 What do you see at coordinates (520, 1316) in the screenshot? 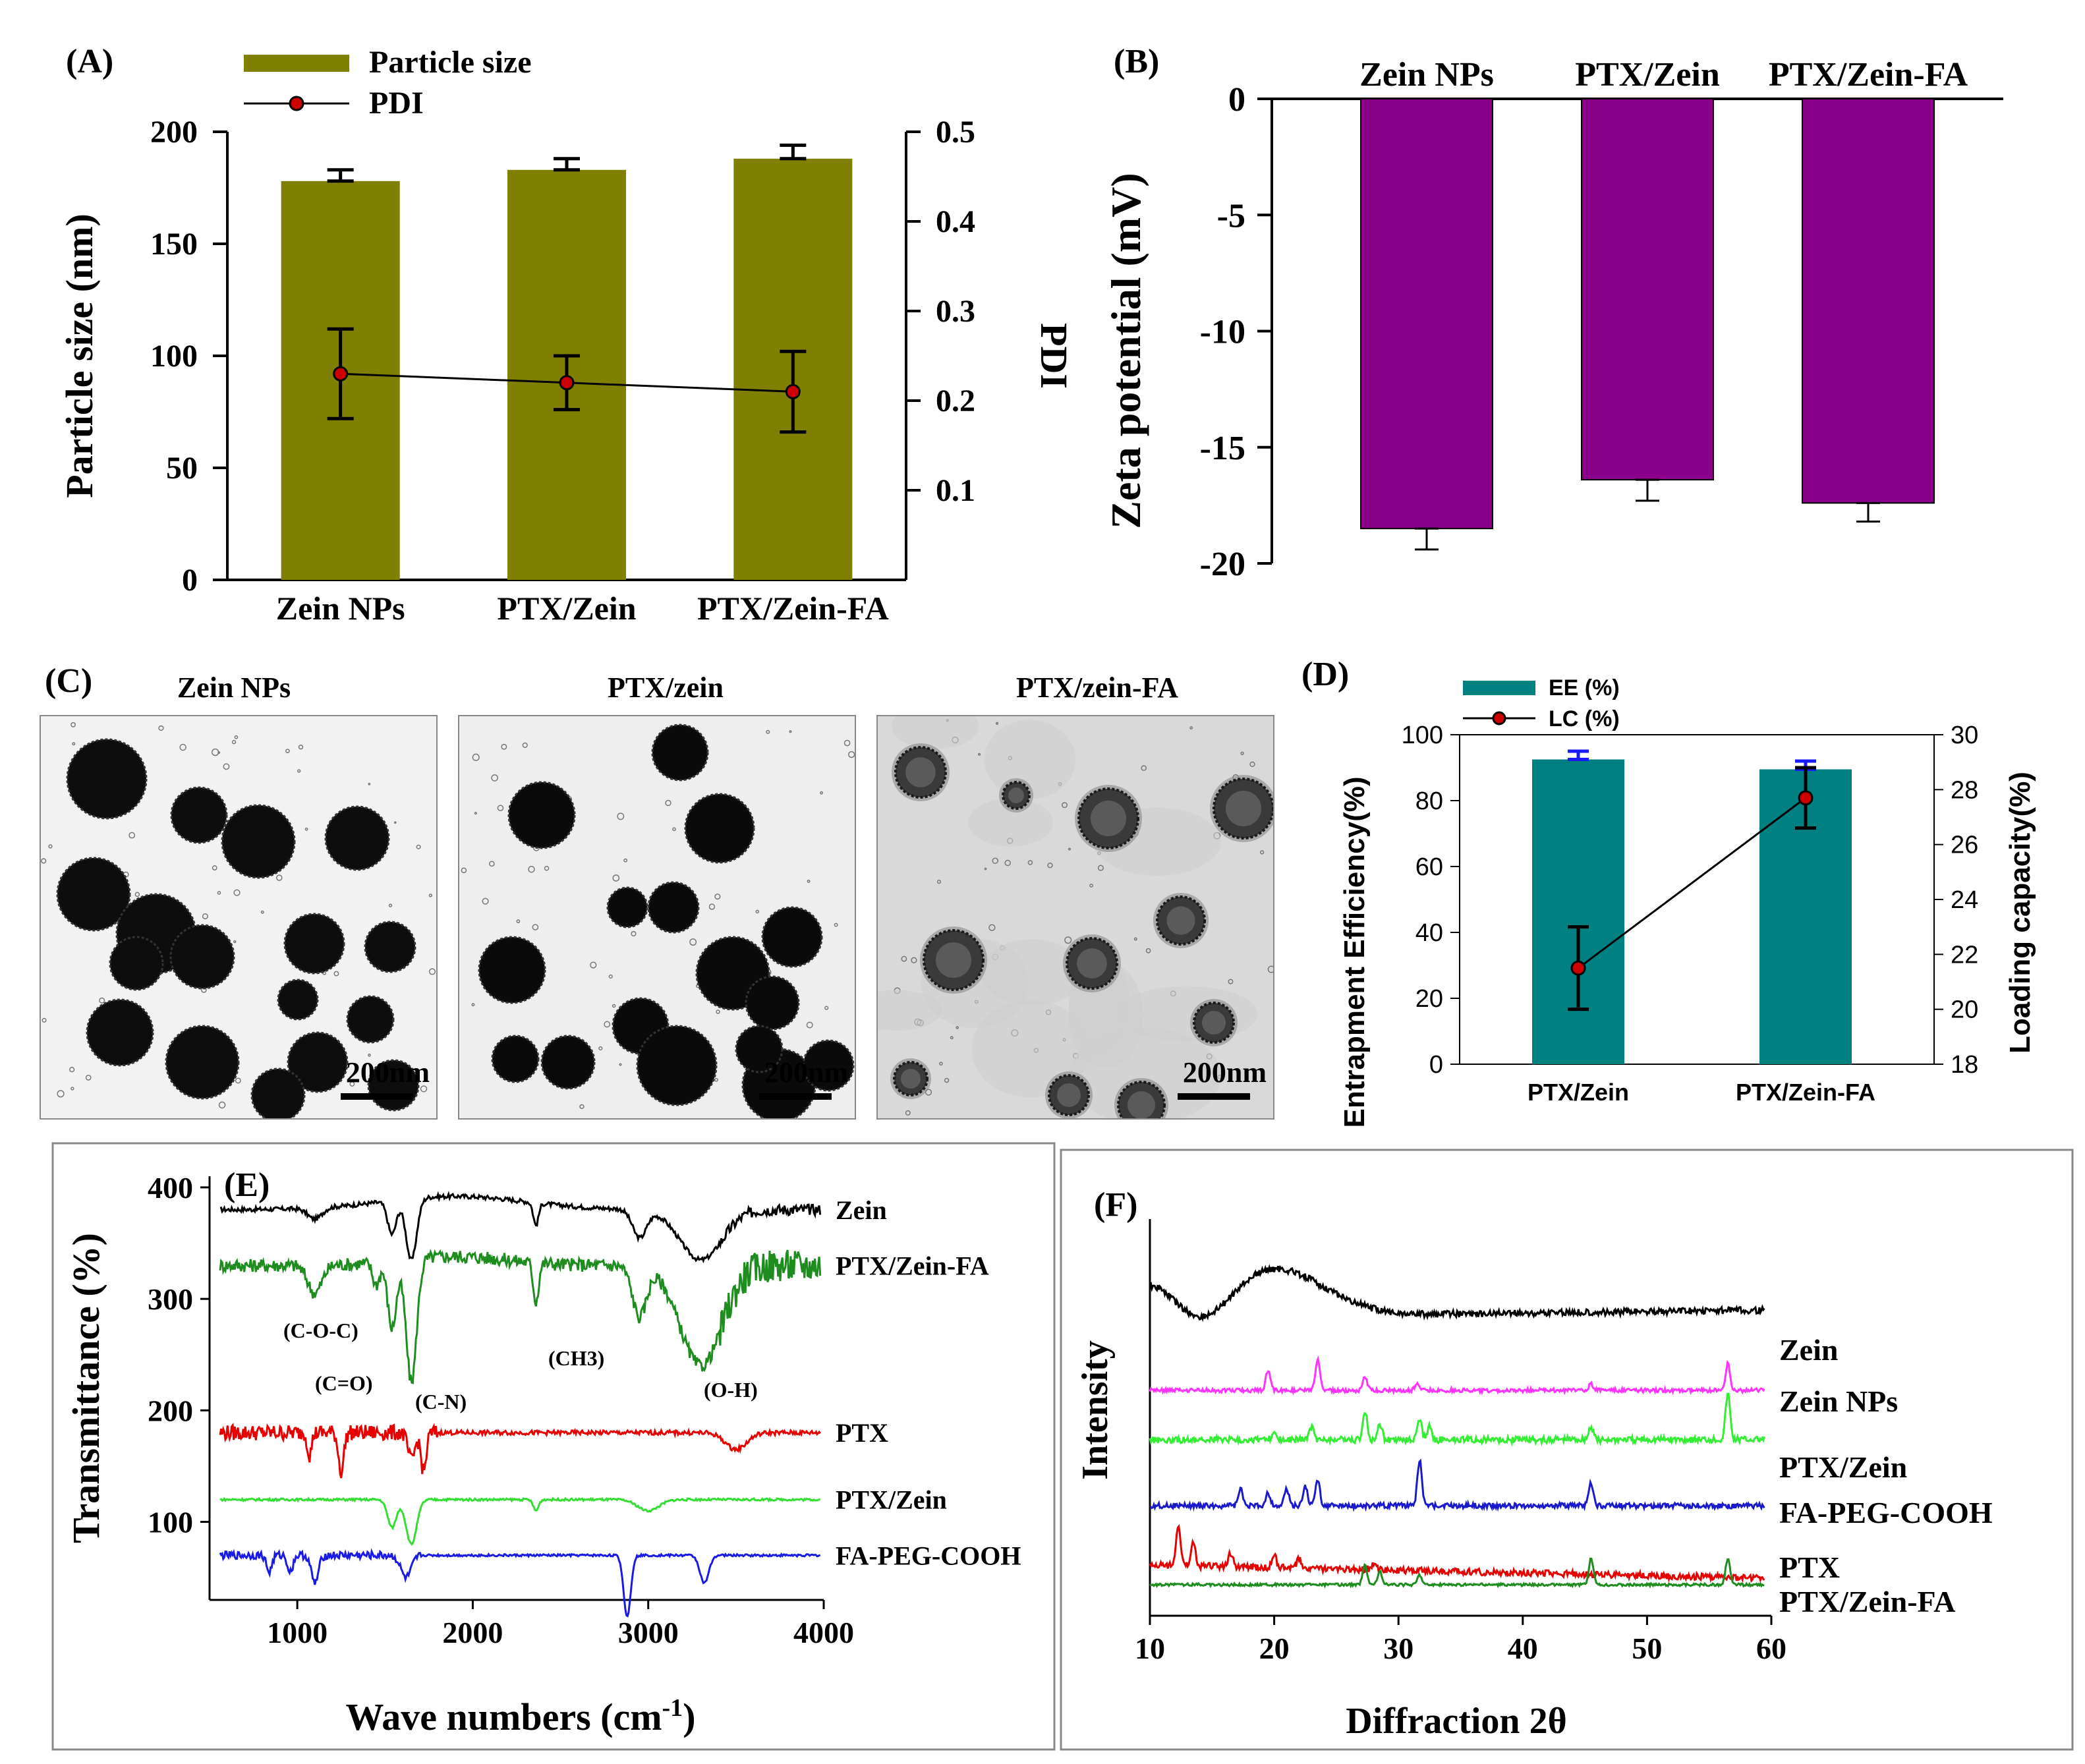
I see `spectrum-ptx-zein-fa` at bounding box center [520, 1316].